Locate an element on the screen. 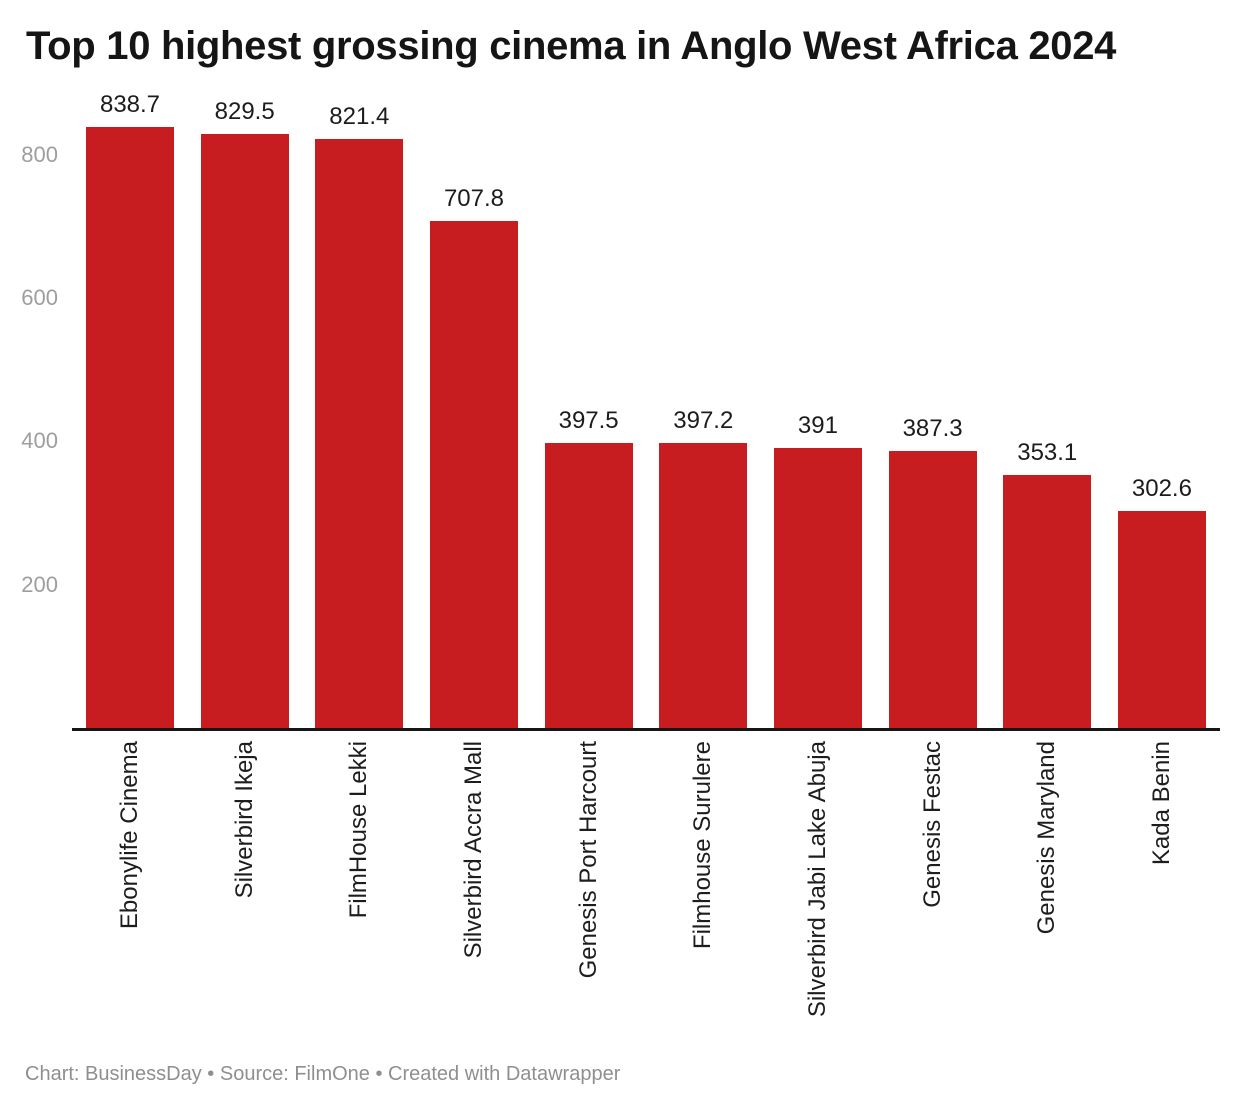 Image resolution: width=1240 pixels, height=1106 pixels. bar-column: 391 is located at coordinates (817, 569).